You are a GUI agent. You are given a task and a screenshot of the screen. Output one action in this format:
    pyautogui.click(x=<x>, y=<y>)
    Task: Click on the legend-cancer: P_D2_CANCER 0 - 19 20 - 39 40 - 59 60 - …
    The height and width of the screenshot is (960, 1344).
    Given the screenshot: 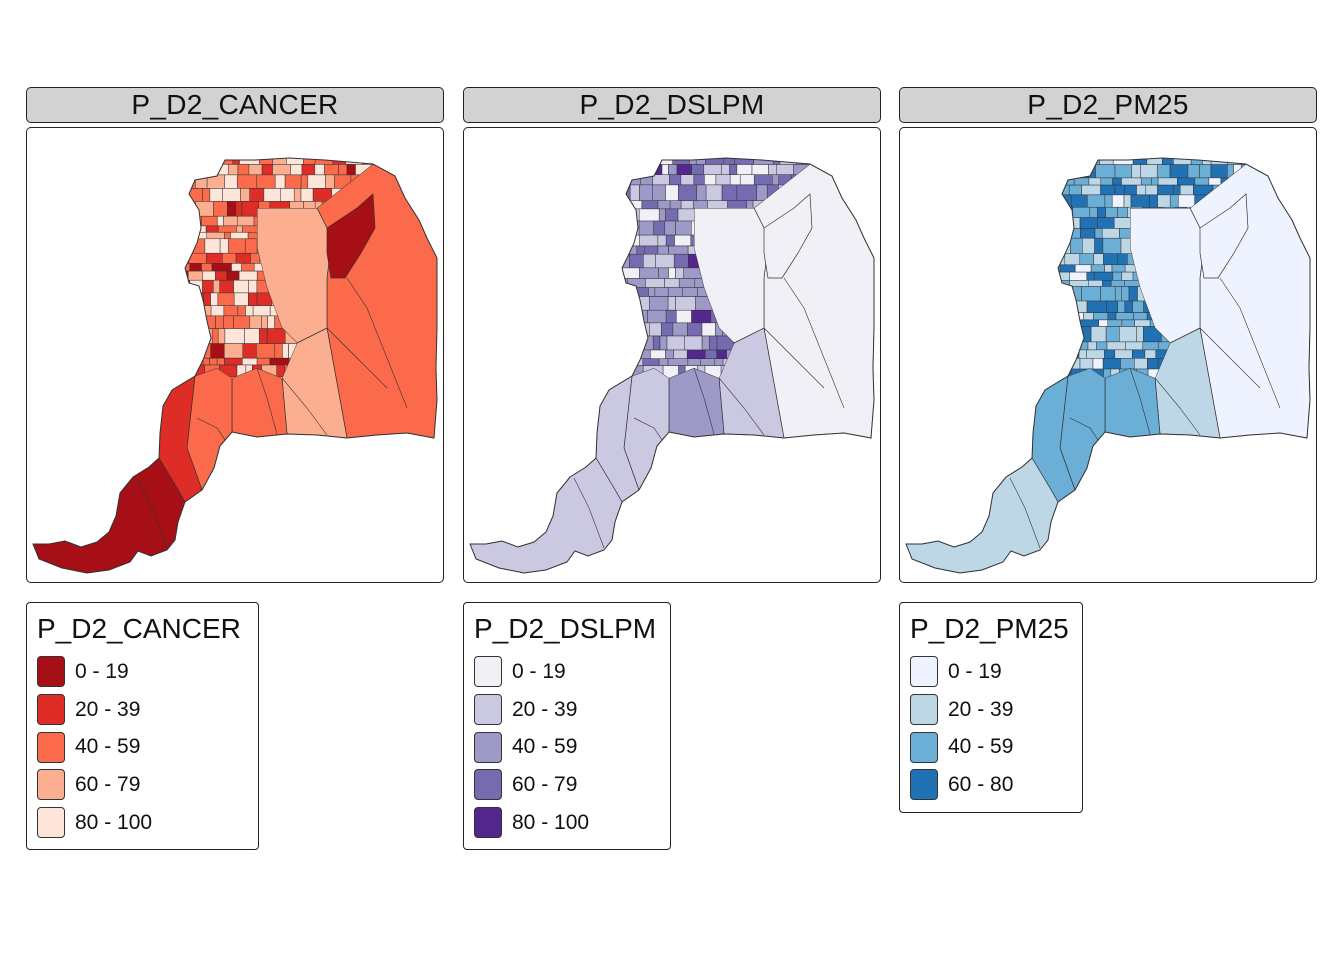 What is the action you would take?
    pyautogui.click(x=142, y=726)
    